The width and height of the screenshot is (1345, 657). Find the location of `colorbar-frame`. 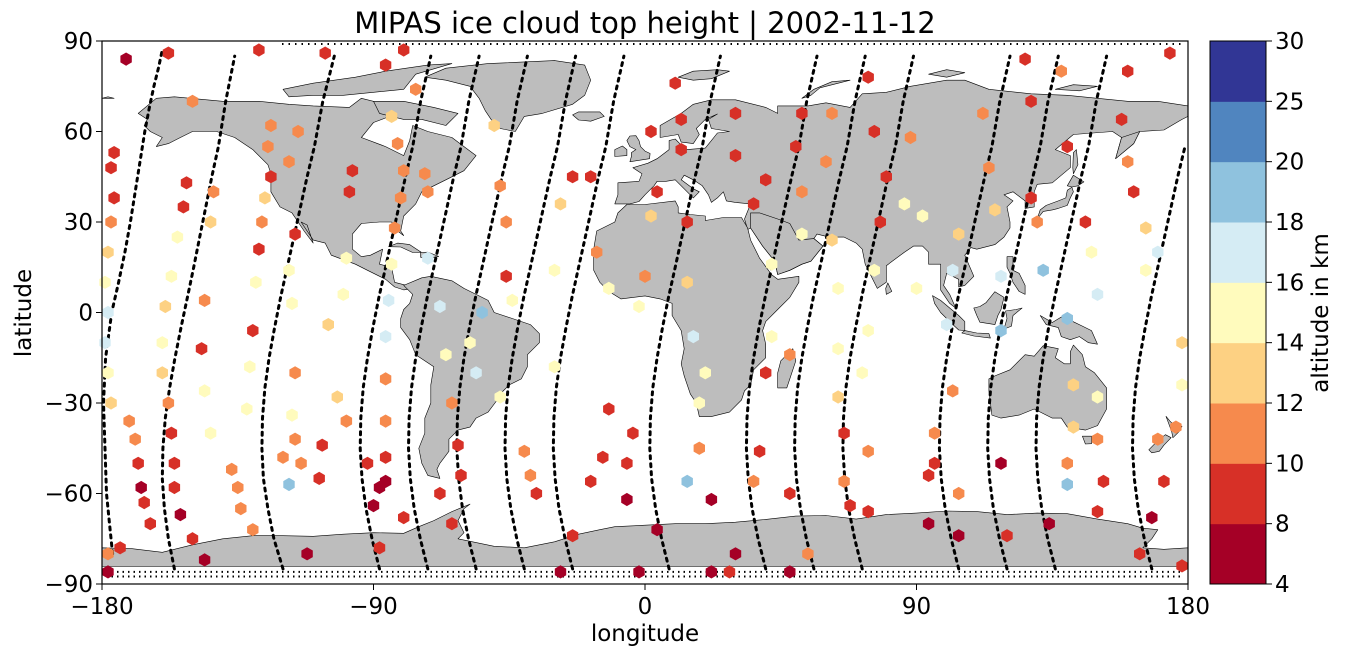

colorbar-frame is located at coordinates (1238, 312).